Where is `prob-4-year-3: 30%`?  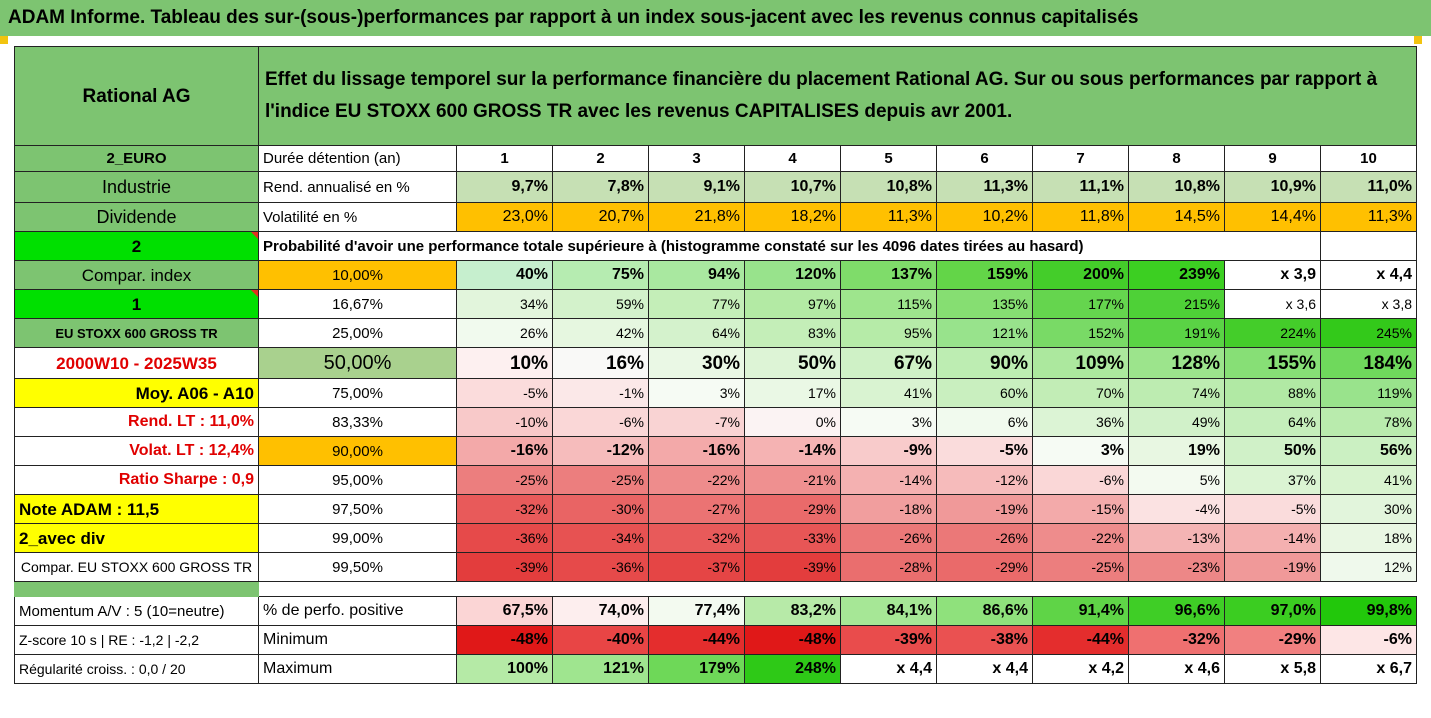 prob-4-year-3: 30% is located at coordinates (696, 363).